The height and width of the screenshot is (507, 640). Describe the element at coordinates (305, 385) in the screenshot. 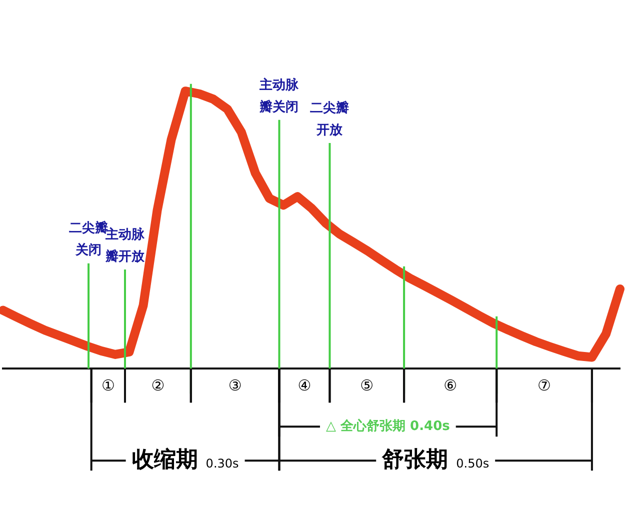

I see `text: ④` at that location.